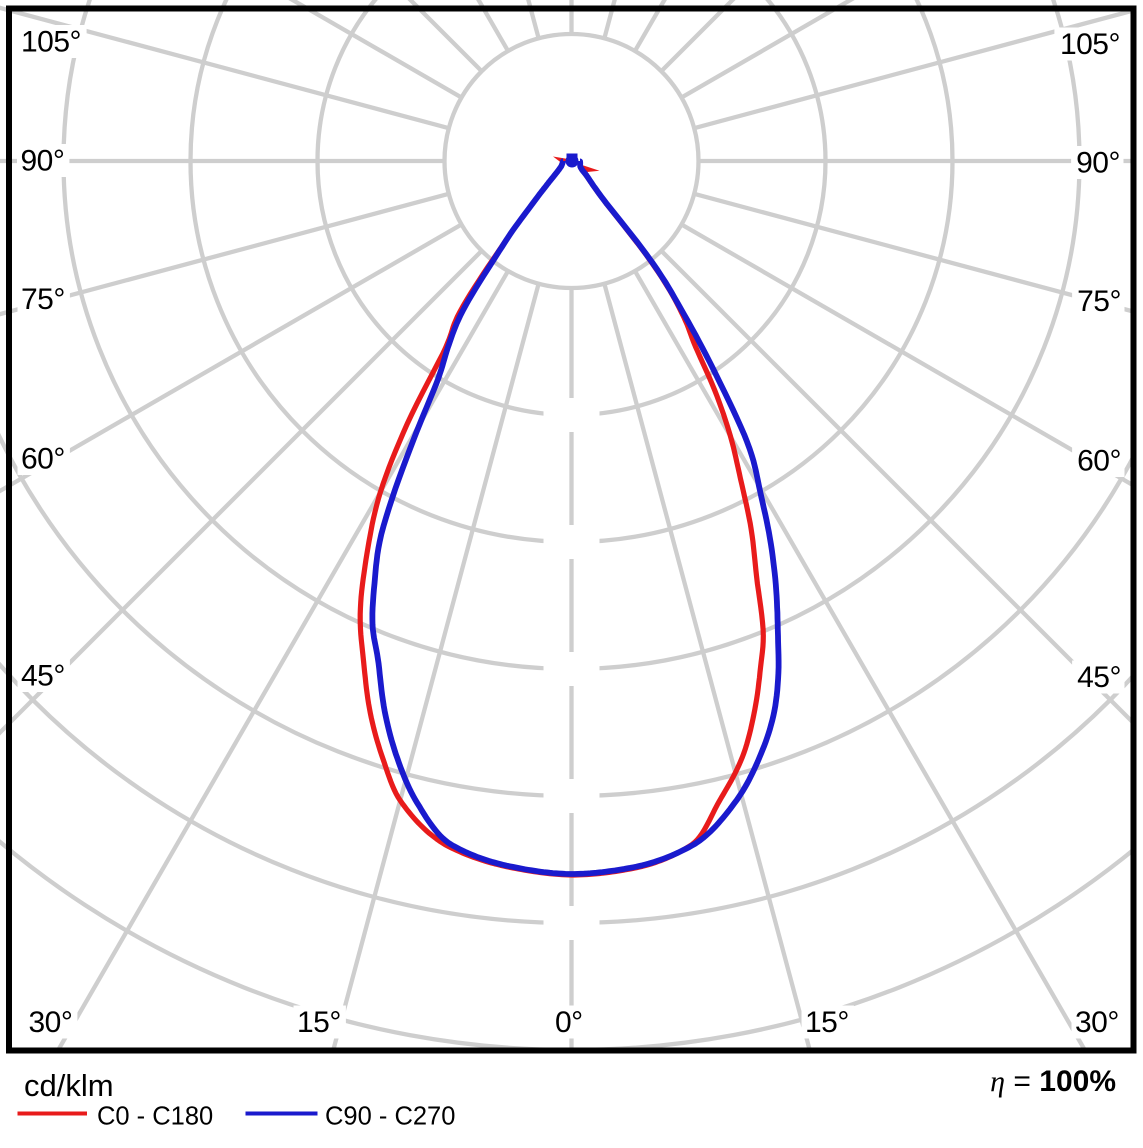  I want to click on svg-text: 0°, so click(569, 1022).